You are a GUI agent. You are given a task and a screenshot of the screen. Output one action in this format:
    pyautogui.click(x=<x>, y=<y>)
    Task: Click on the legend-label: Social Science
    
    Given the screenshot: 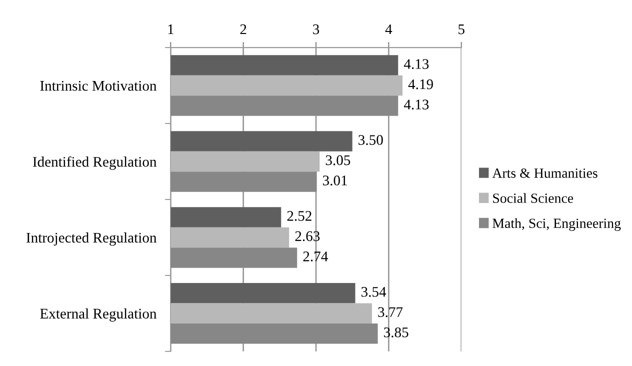 What is the action you would take?
    pyautogui.click(x=533, y=198)
    